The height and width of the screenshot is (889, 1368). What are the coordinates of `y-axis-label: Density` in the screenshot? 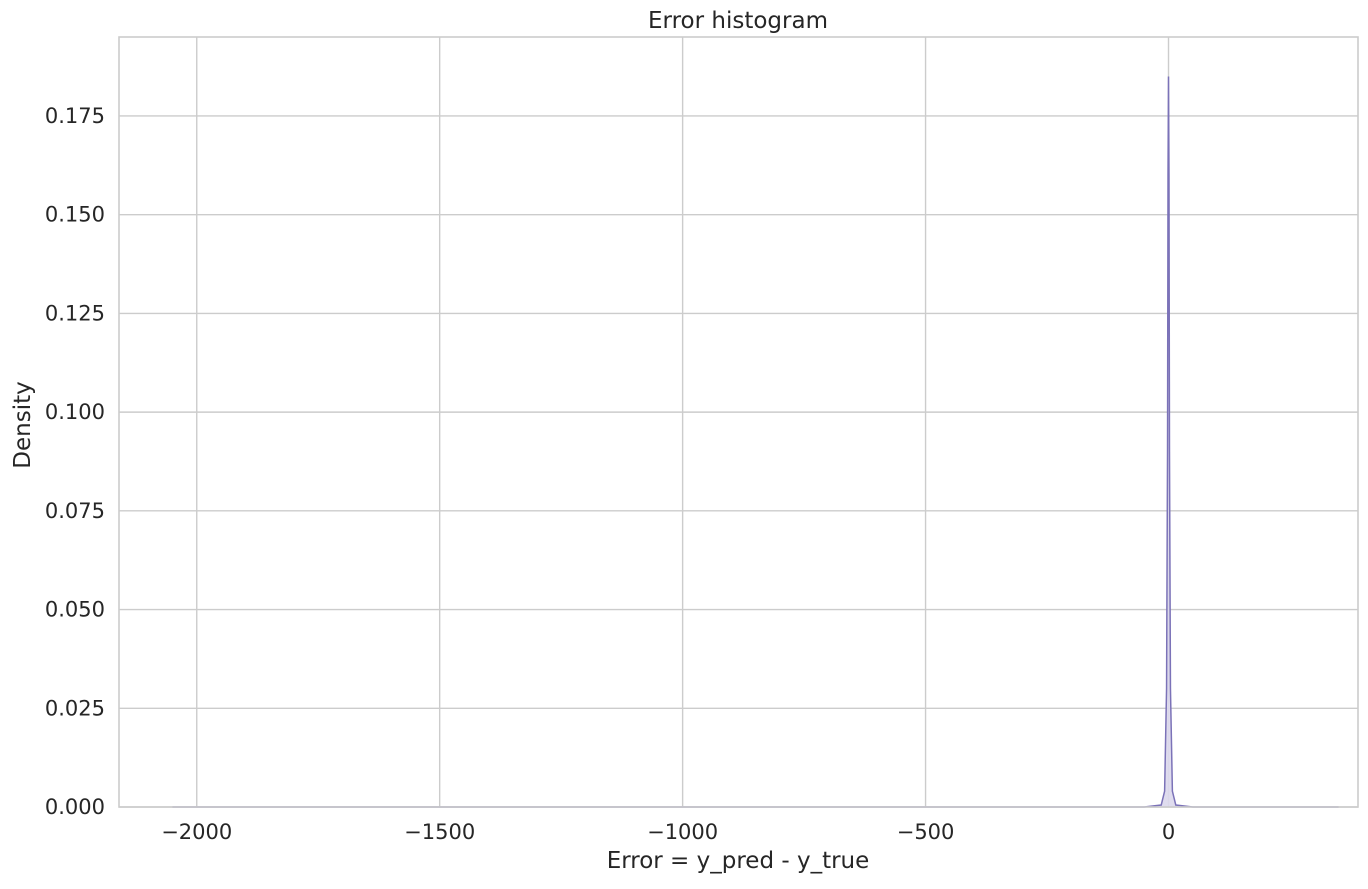 It's located at (23, 424).